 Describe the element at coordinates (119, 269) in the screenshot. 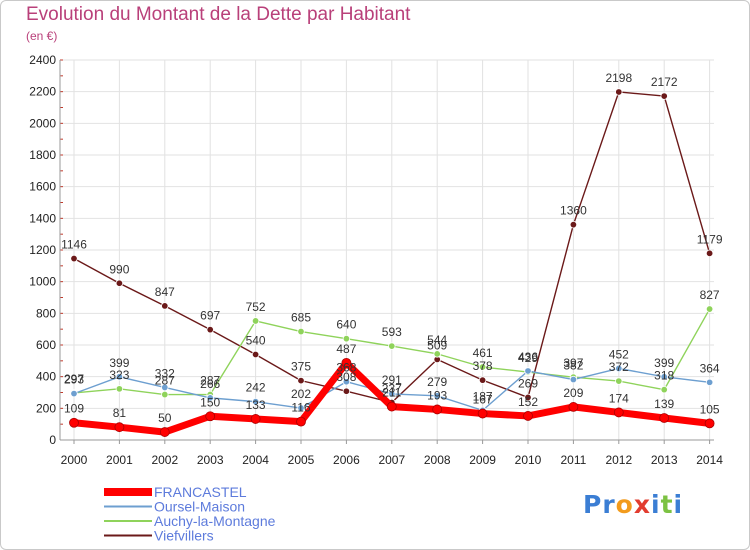

I see `data-label: 990` at that location.